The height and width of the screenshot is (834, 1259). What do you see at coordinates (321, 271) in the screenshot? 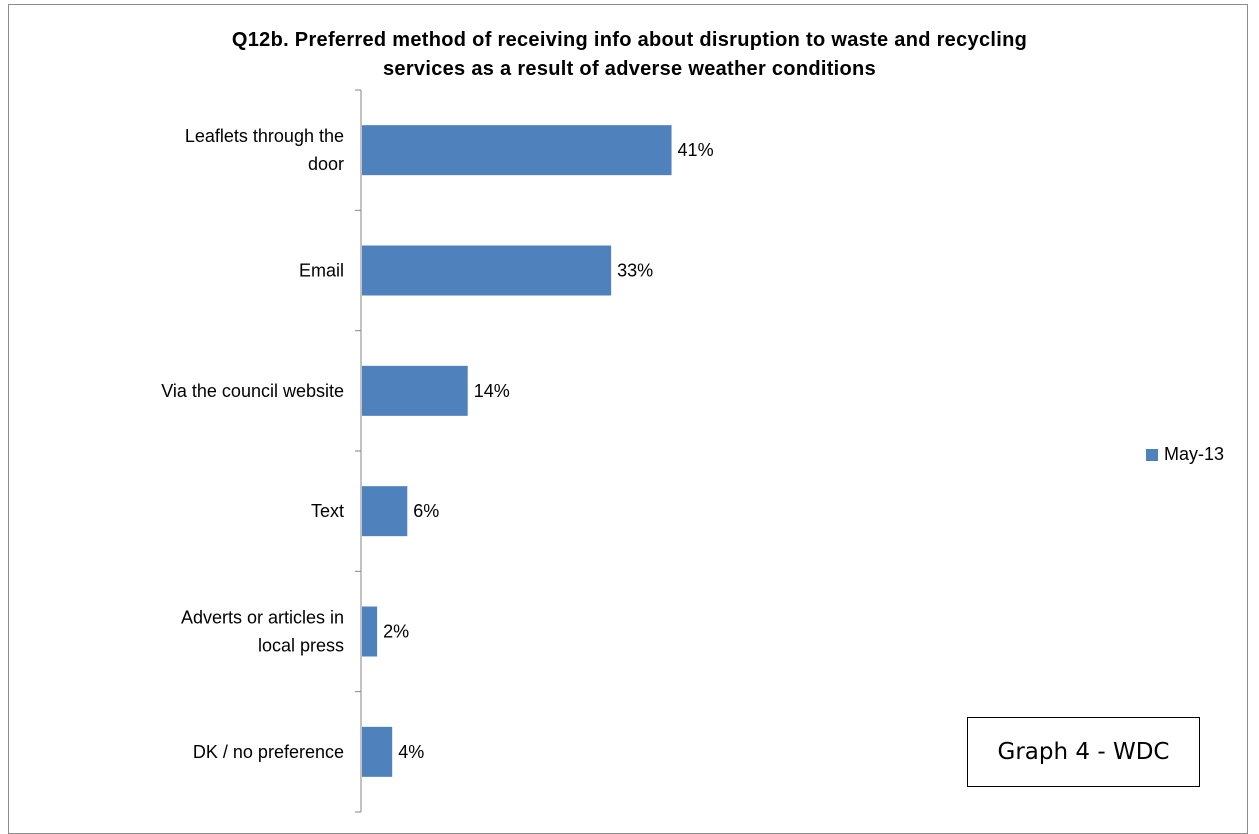
I see `category-label: Email` at bounding box center [321, 271].